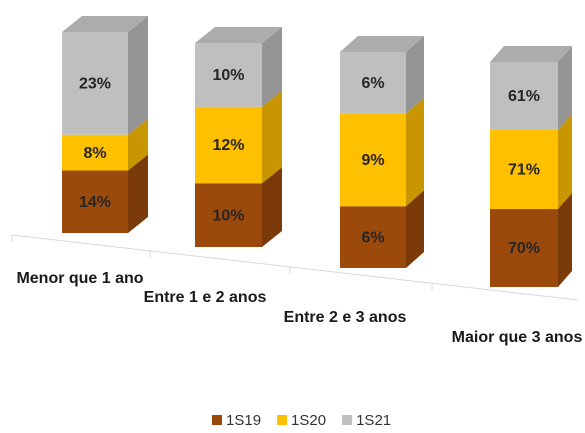  What do you see at coordinates (205, 297) in the screenshot?
I see `x-tick-label: Entre 1 e 2 anos` at bounding box center [205, 297].